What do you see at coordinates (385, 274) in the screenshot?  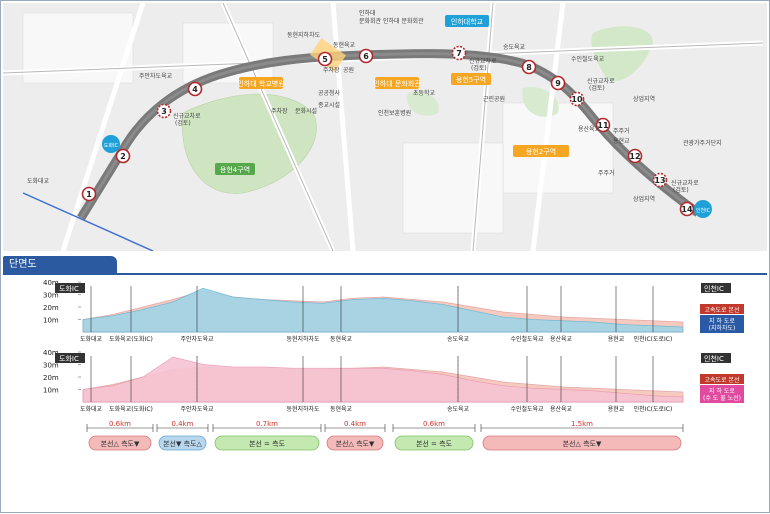 I see `profile-rule` at bounding box center [385, 274].